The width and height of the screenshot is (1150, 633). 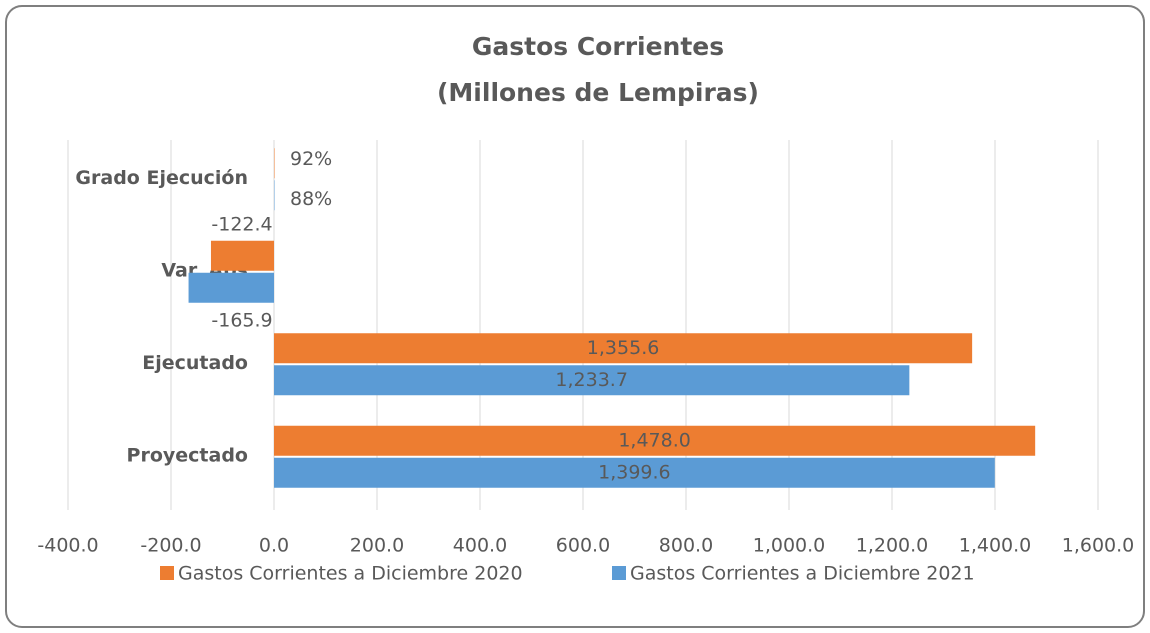 What do you see at coordinates (311, 199) in the screenshot?
I see `data-label: 88%` at bounding box center [311, 199].